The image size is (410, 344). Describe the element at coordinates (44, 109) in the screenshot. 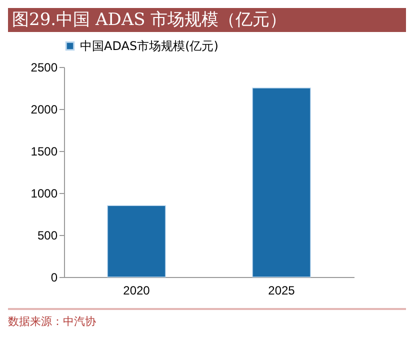

I see `y-tick-label: 2000` at that location.